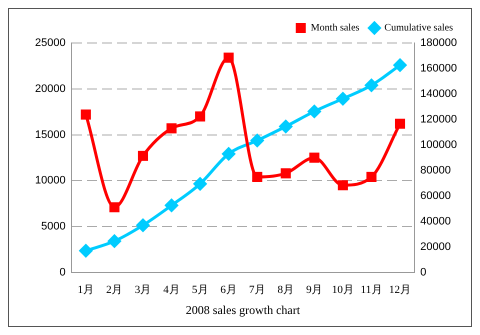 The image size is (480, 335). Describe the element at coordinates (400, 290) in the screenshot. I see `x-tick-label: 12月` at that location.